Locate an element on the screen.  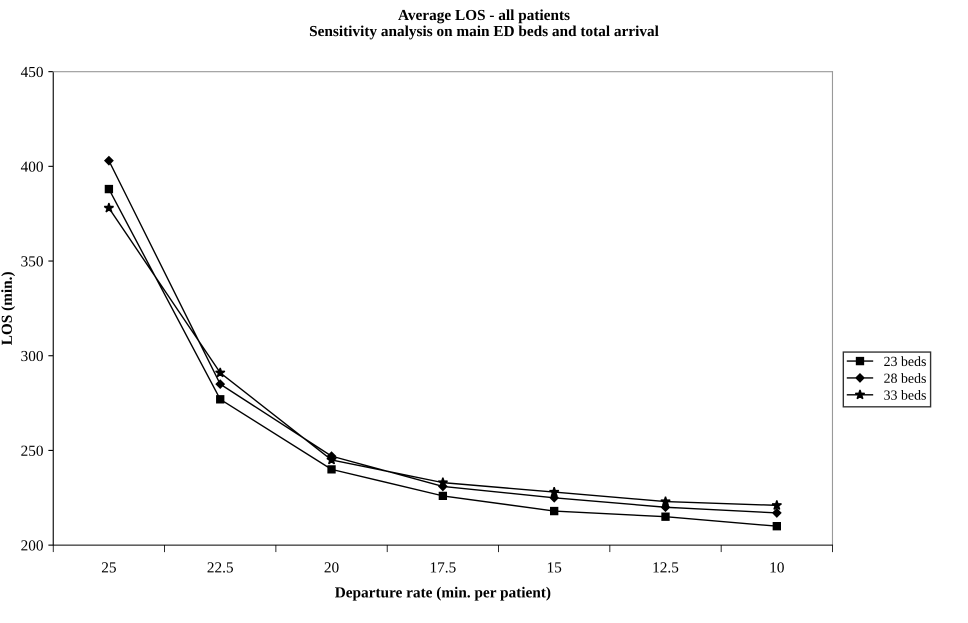
x-axis-title: Departure rate (min. per patient) is located at coordinates (442, 593).